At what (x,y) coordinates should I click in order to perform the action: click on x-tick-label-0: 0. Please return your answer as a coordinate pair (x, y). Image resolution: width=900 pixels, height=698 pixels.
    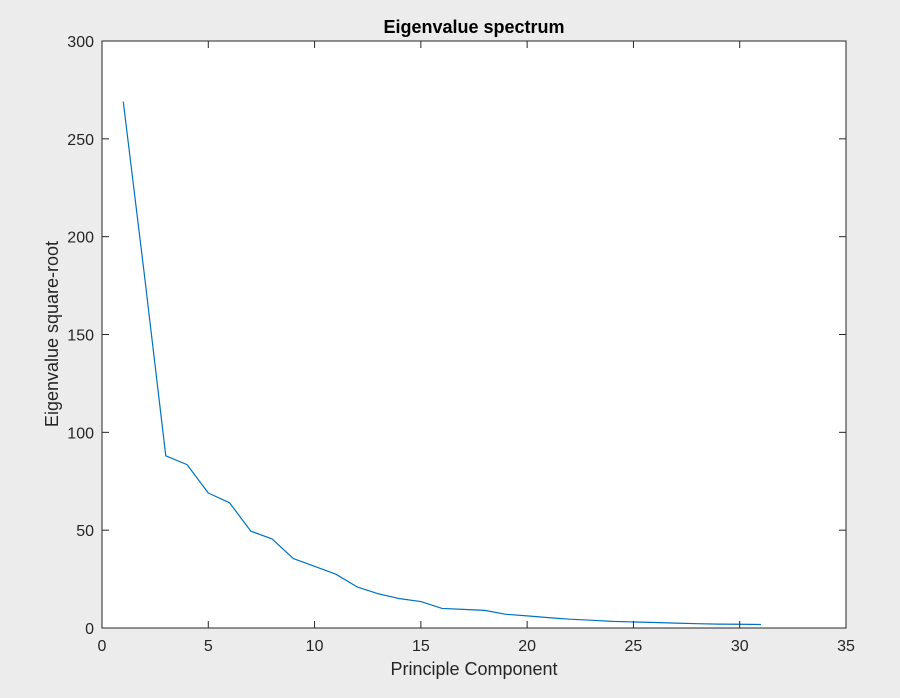
    Looking at the image, I should click on (102, 646).